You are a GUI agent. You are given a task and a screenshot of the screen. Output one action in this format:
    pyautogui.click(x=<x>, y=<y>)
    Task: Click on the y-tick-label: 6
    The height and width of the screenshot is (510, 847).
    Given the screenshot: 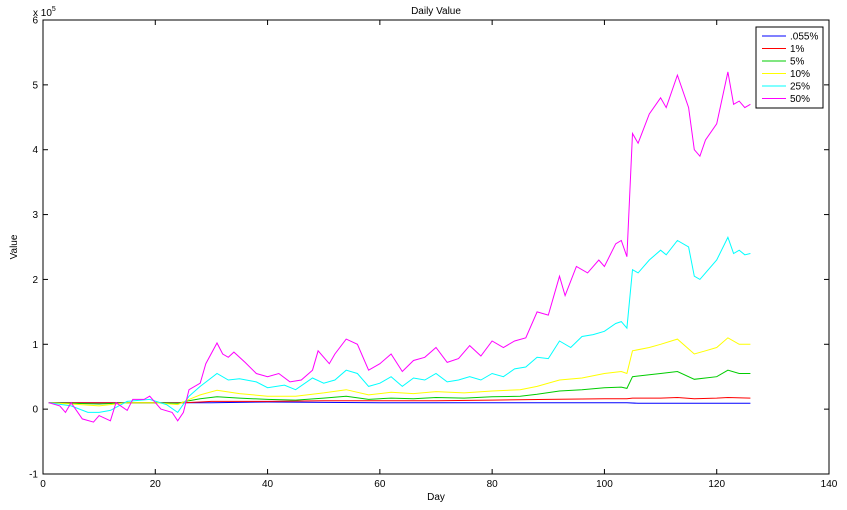 What is the action you would take?
    pyautogui.click(x=35, y=21)
    